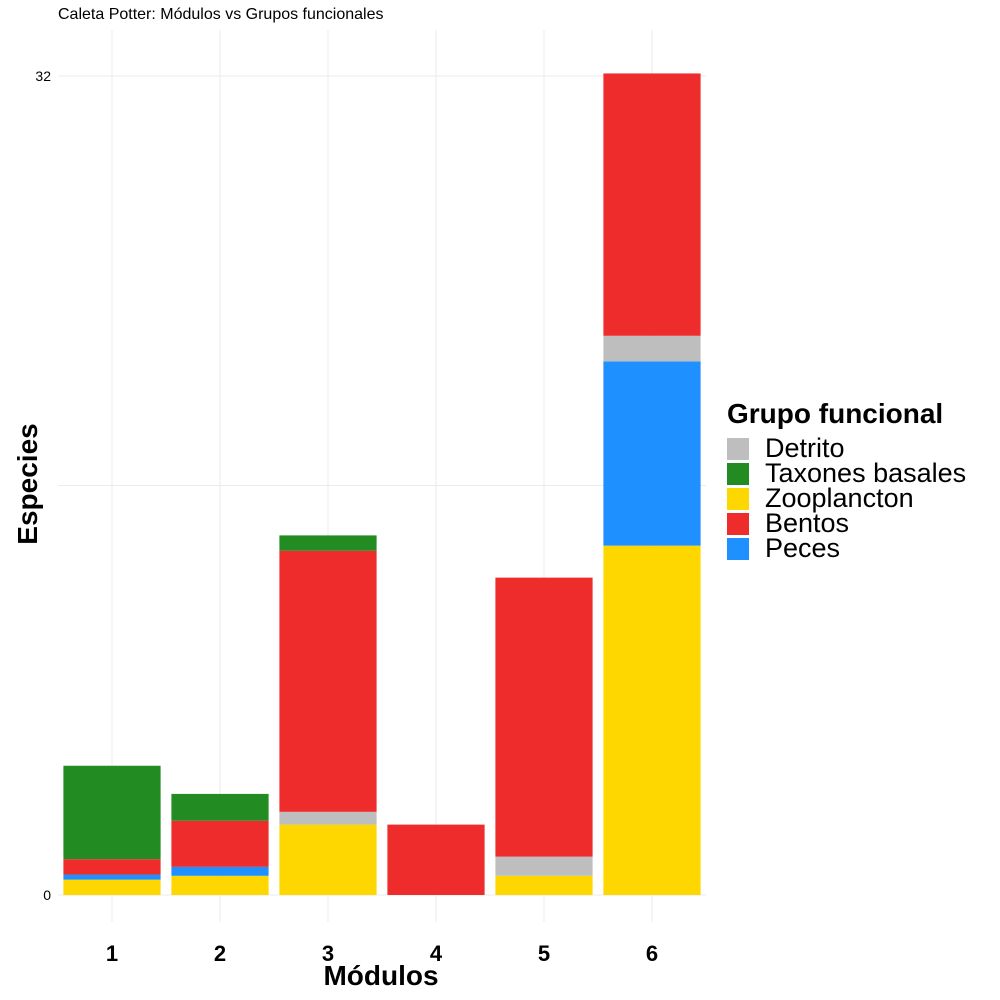 The image size is (1000, 1000). Describe the element at coordinates (47, 895) in the screenshot. I see `y-tick-label: 0` at that location.